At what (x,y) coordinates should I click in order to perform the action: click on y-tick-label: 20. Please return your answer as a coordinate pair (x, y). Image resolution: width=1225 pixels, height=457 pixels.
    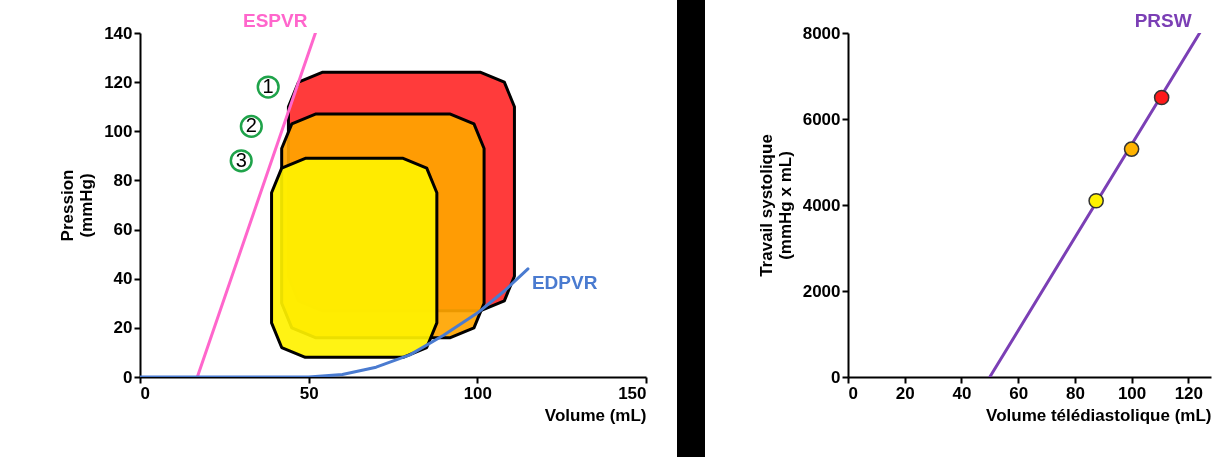
    Looking at the image, I should click on (123, 328).